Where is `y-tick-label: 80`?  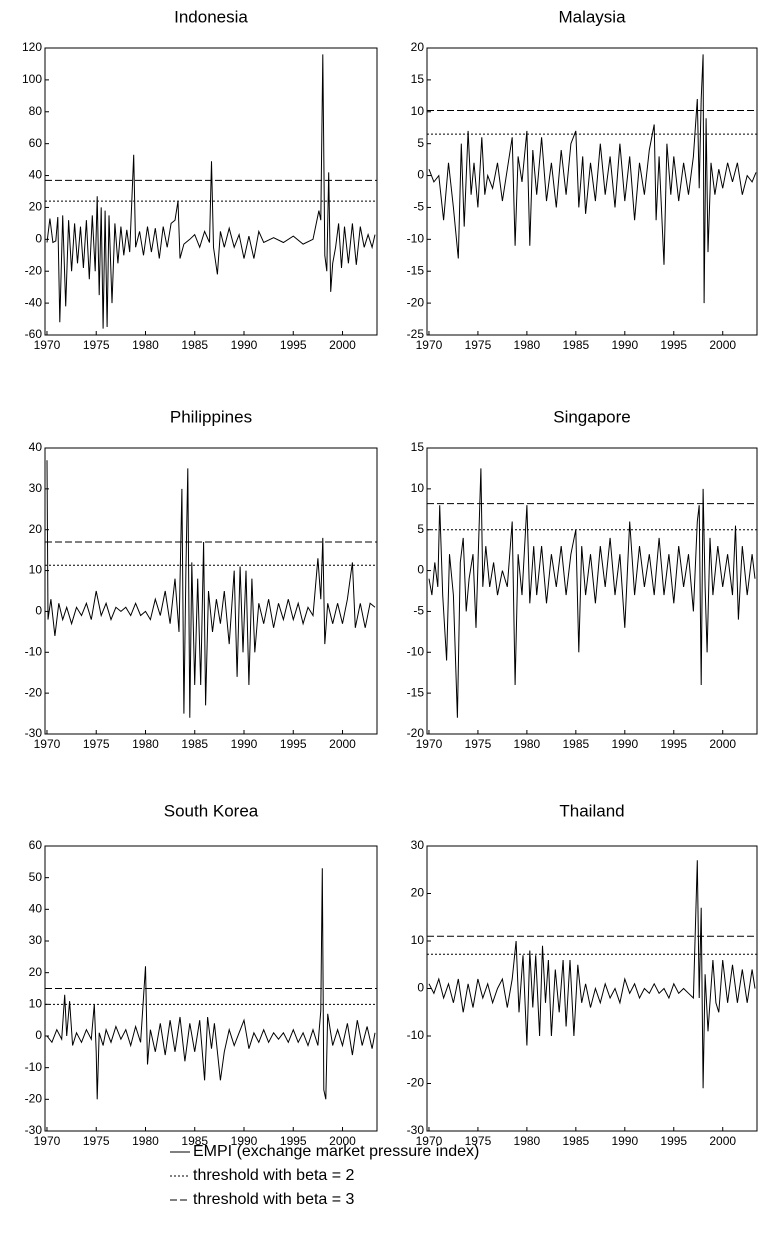
y-tick-label: 80 is located at coordinates (36, 111).